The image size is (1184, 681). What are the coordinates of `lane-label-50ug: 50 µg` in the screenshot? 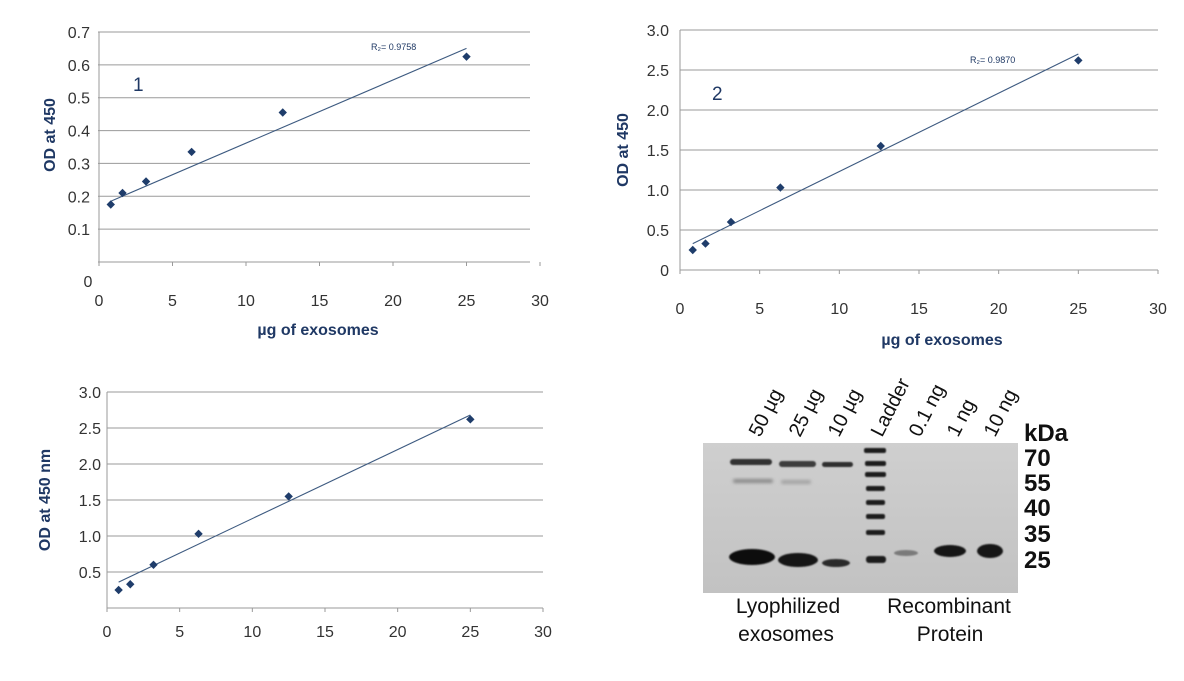 It's located at (766, 412).